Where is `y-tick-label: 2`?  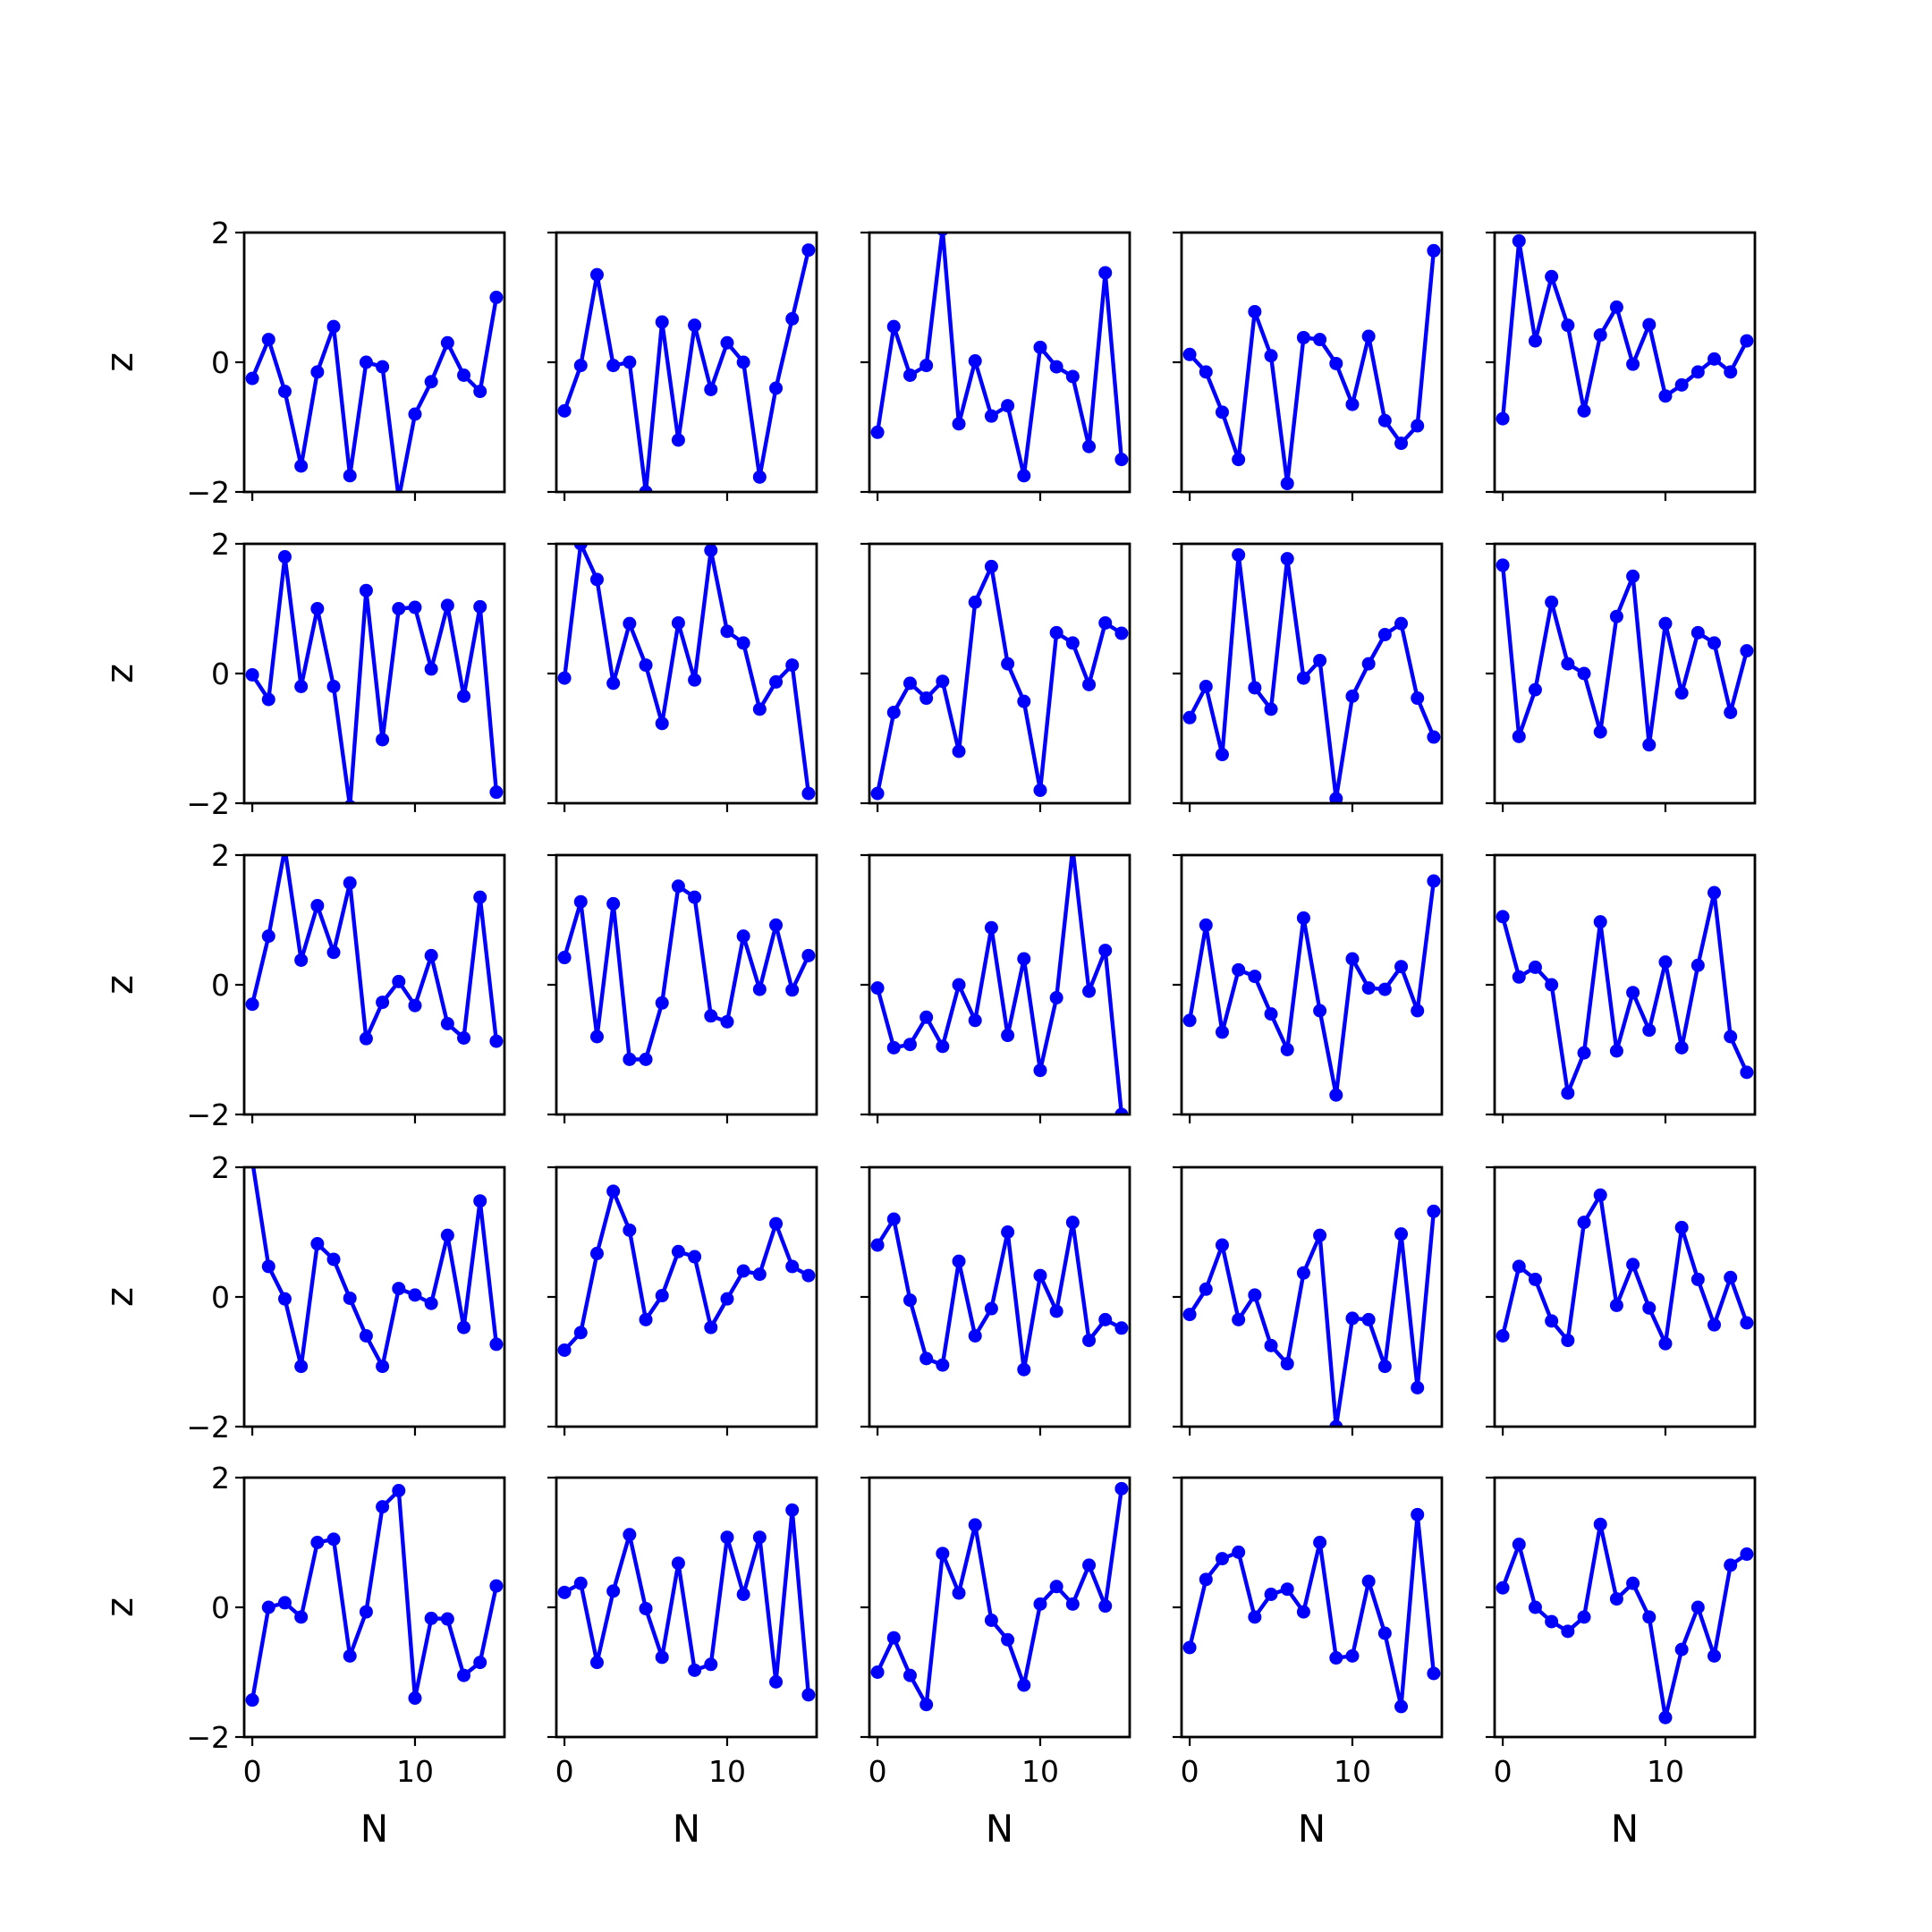
y-tick-label: 2 is located at coordinates (220, 1167).